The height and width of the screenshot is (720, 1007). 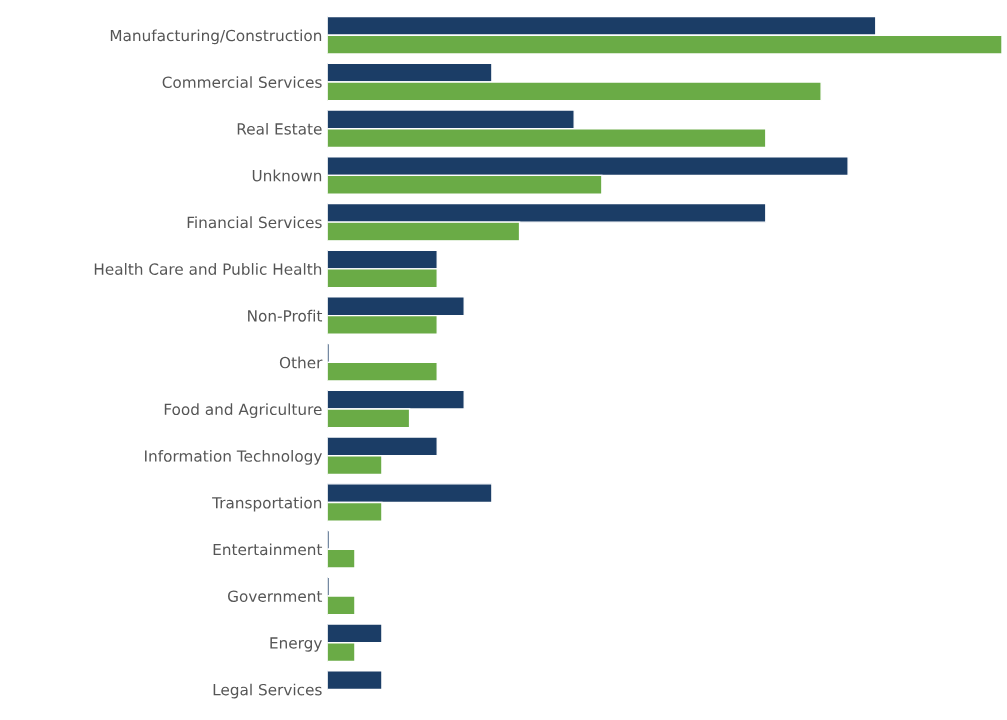 What do you see at coordinates (216, 37) in the screenshot?
I see `y-tick-label: Manufacturing/Construction` at bounding box center [216, 37].